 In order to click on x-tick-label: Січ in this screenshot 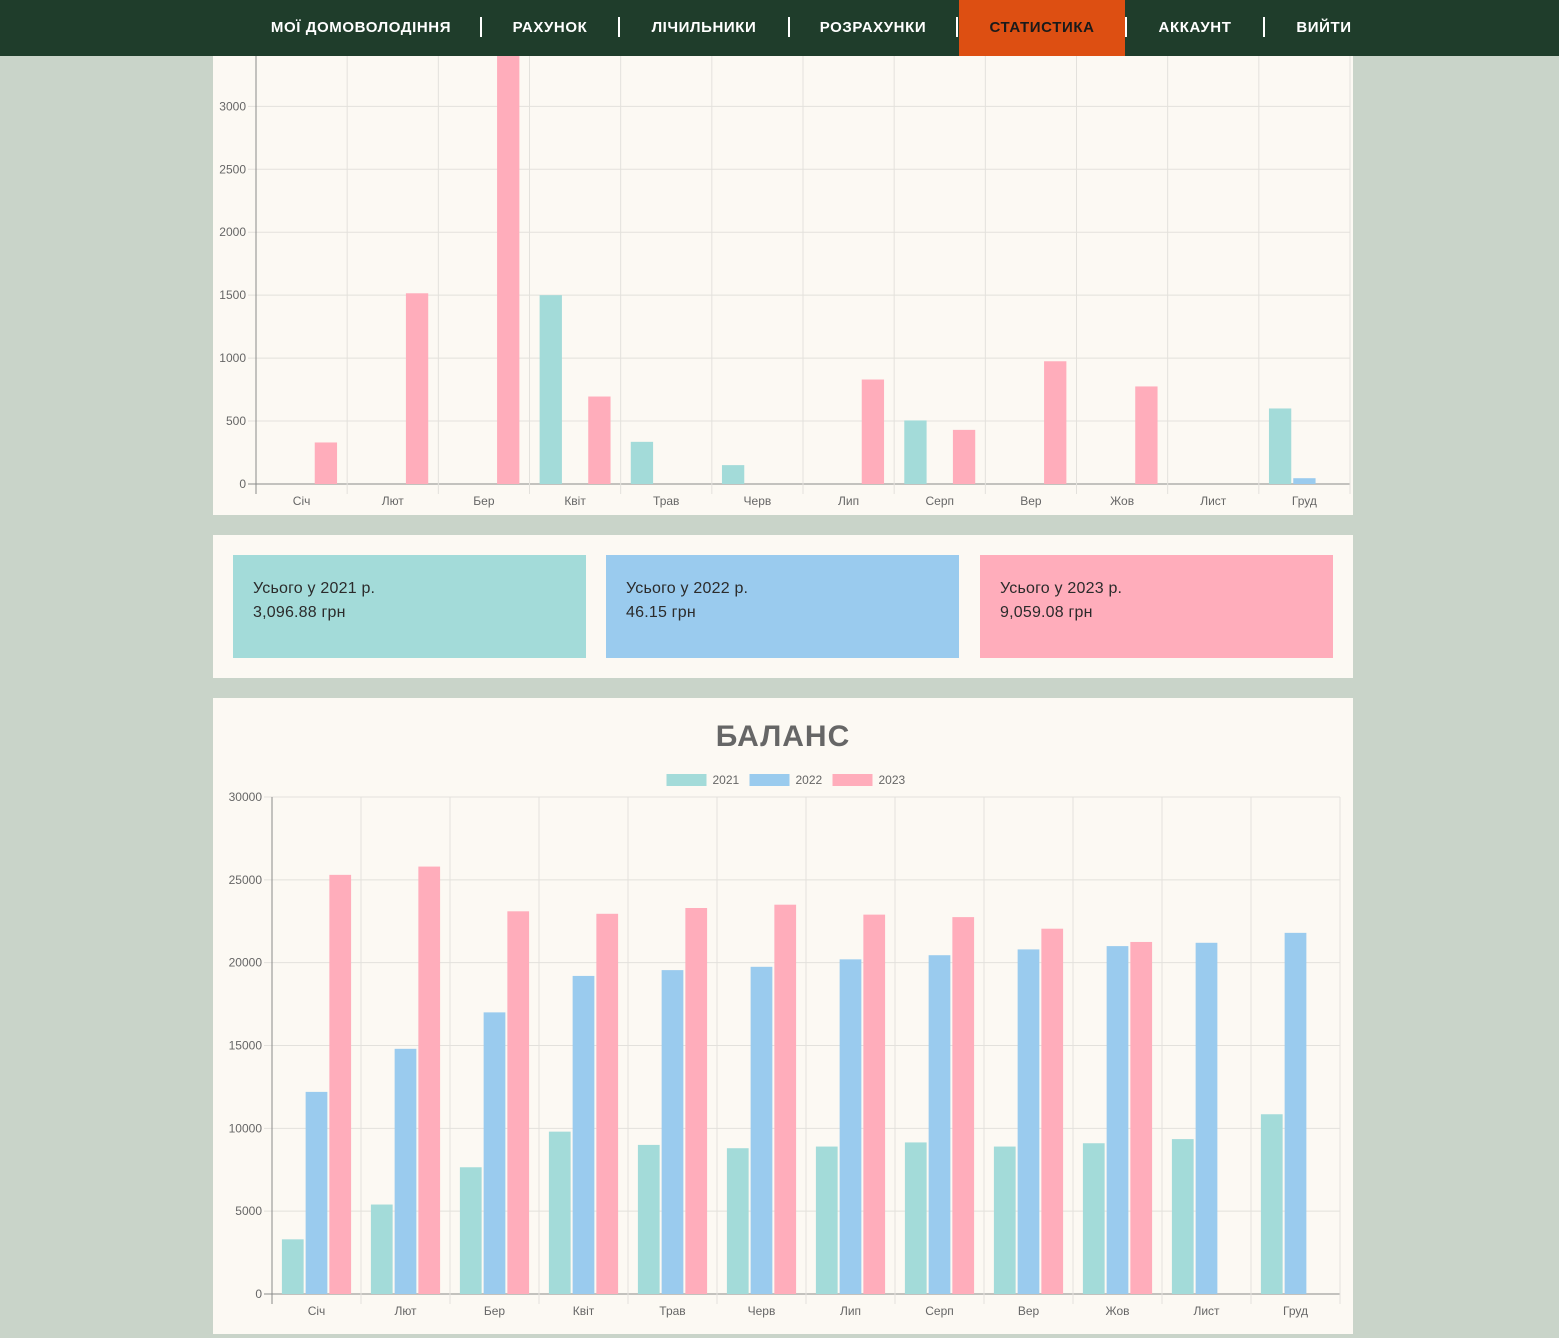, I will do `click(302, 501)`.